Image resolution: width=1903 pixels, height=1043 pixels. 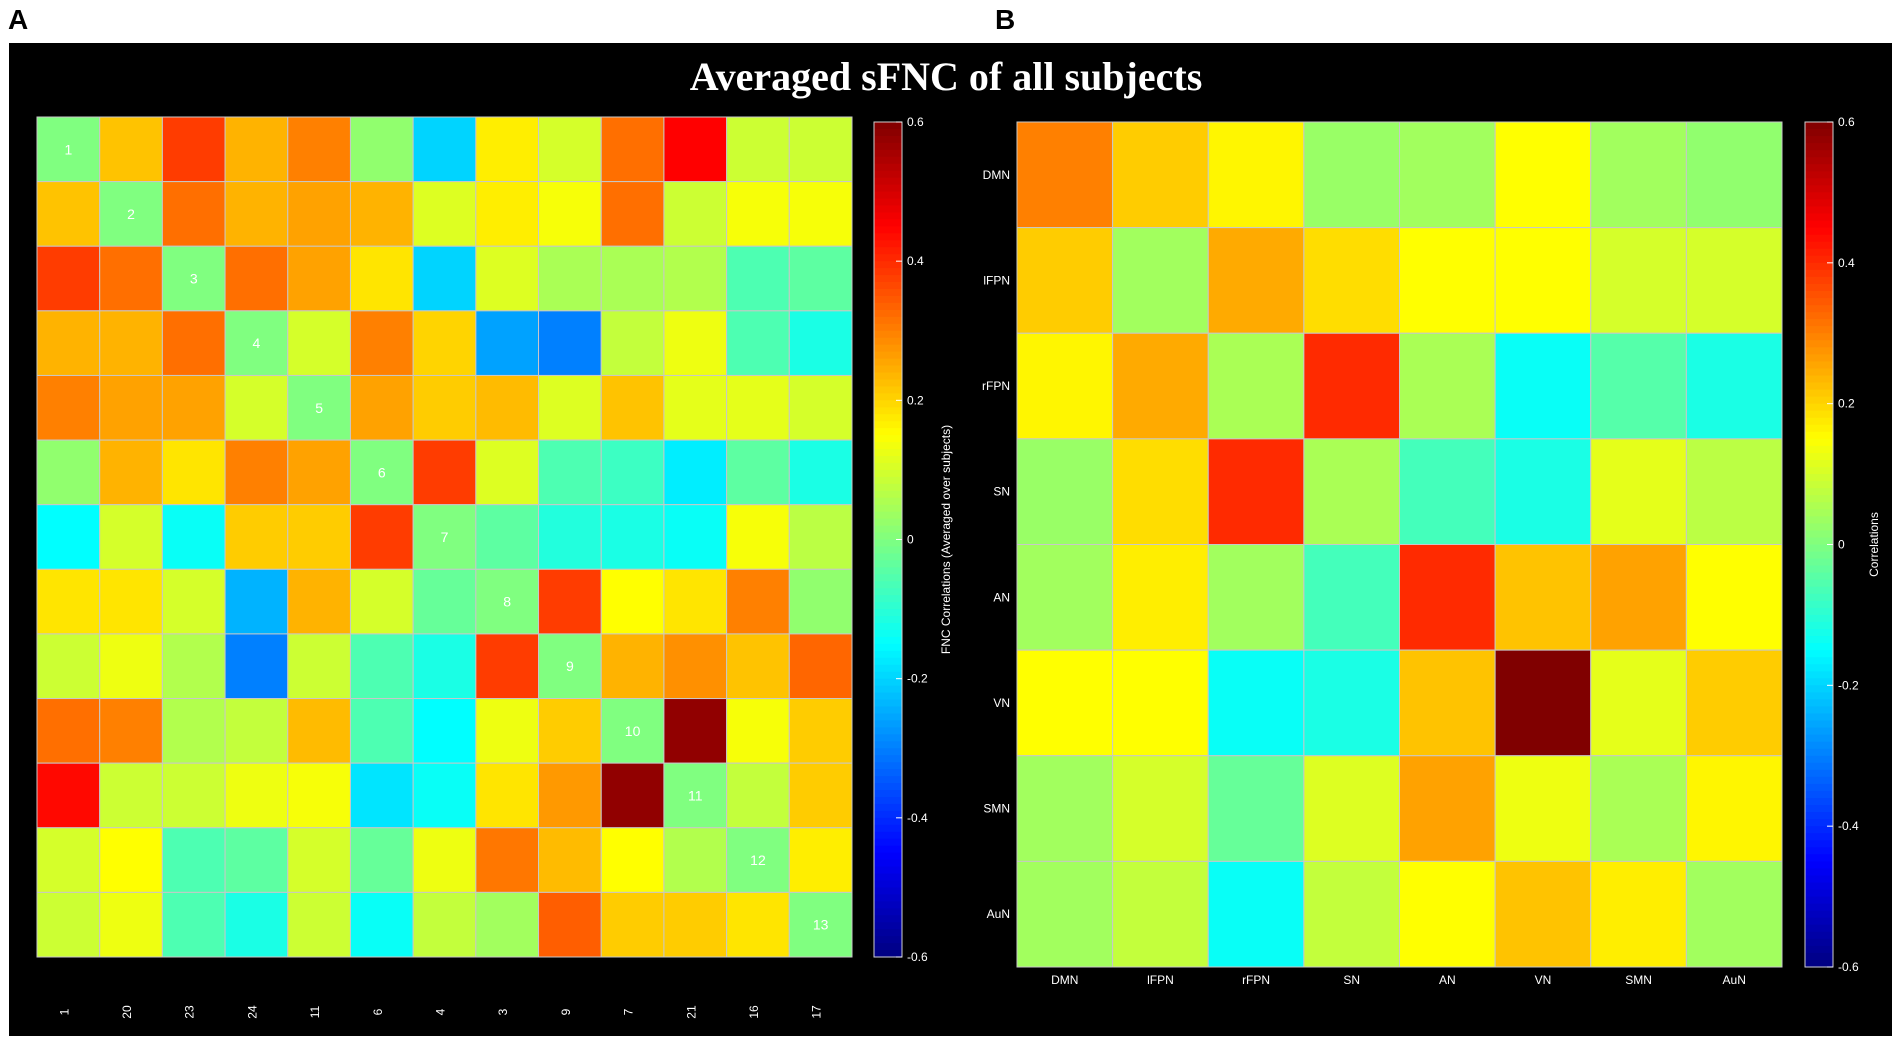 I want to click on y-tick-label: AuN, so click(x=998, y=914).